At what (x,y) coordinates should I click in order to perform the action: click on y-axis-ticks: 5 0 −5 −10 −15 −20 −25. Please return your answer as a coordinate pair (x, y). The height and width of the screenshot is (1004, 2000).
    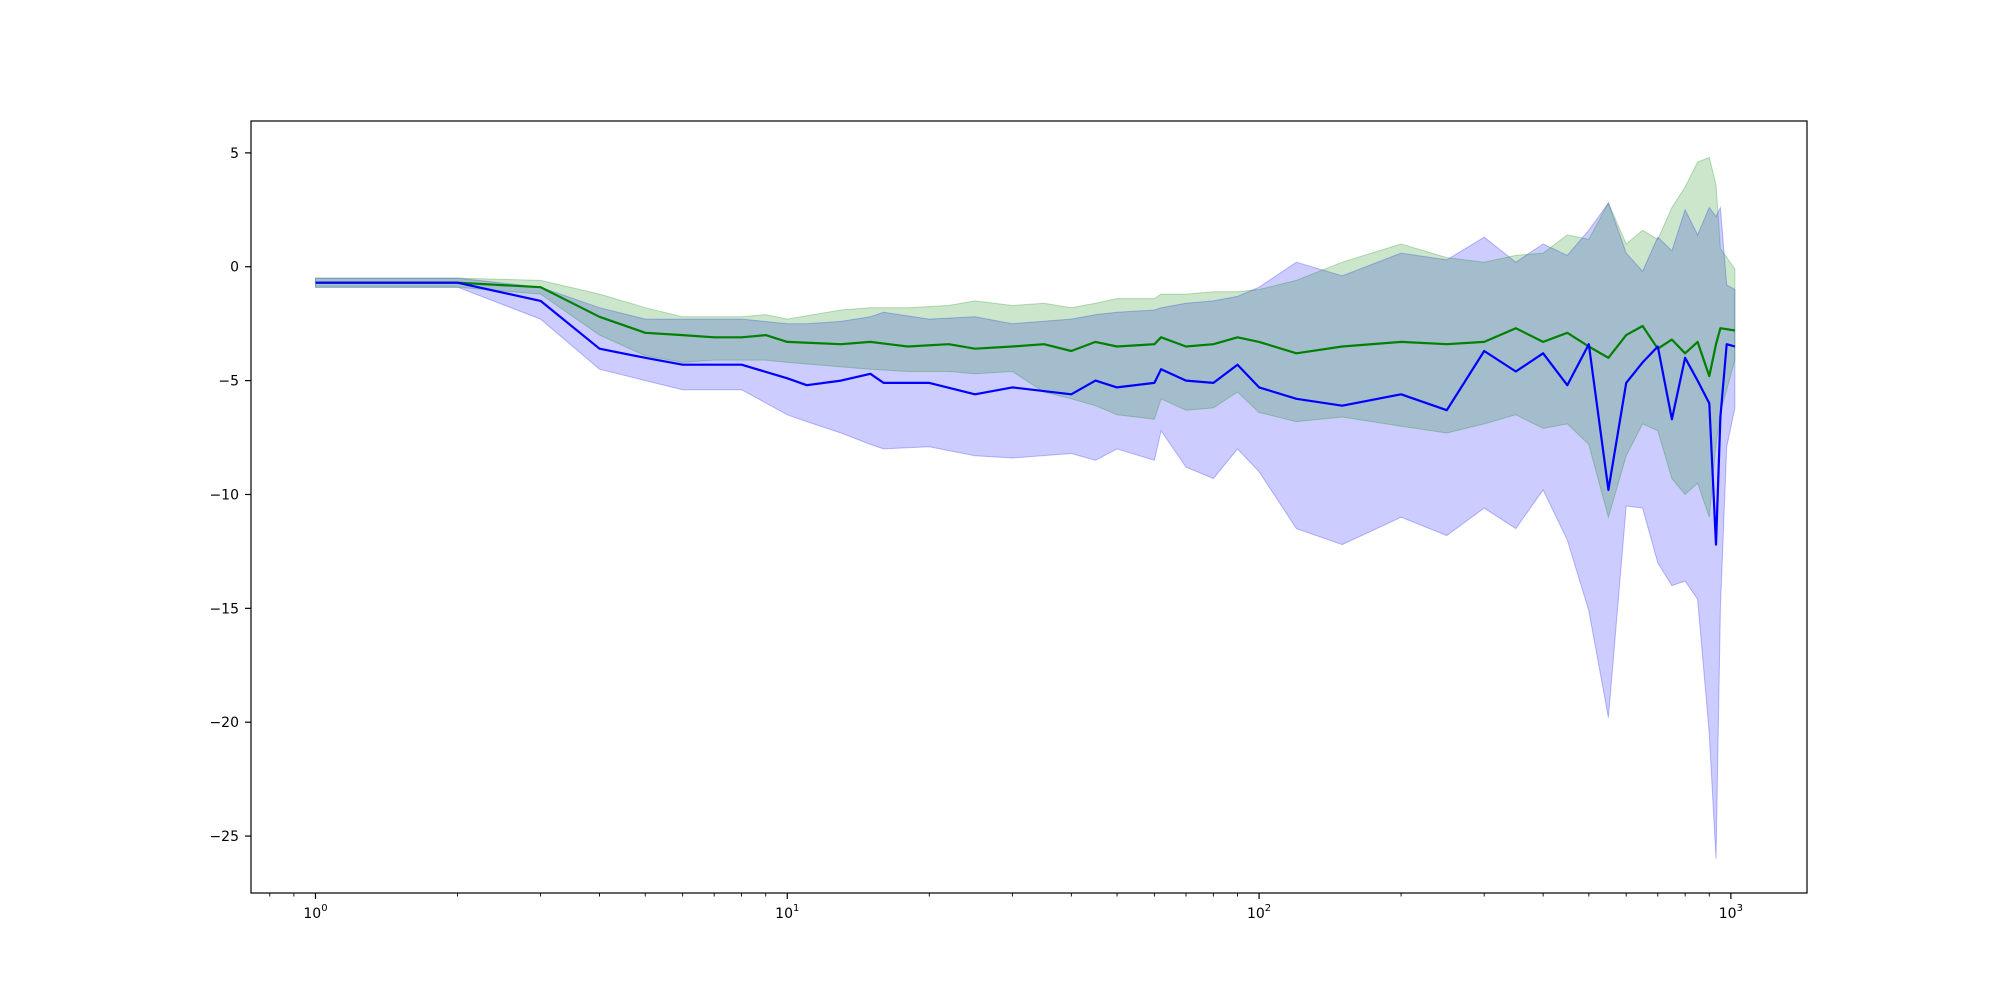
    Looking at the image, I should click on (230, 495).